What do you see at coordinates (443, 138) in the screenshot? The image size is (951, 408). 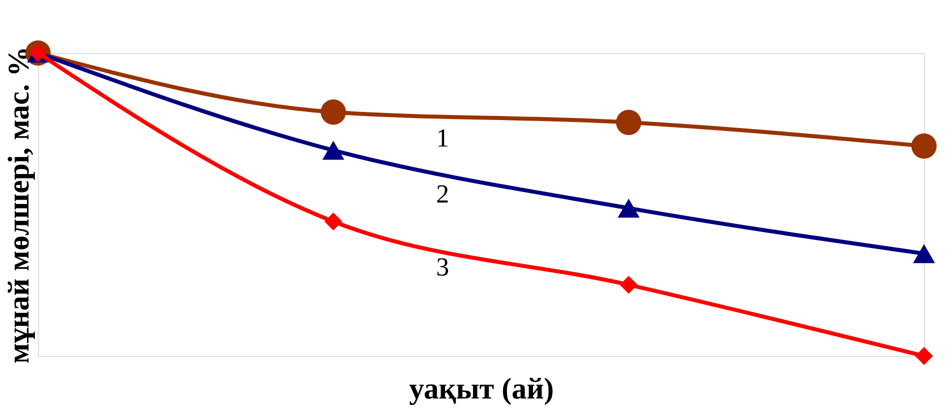 I see `series-label: 1` at bounding box center [443, 138].